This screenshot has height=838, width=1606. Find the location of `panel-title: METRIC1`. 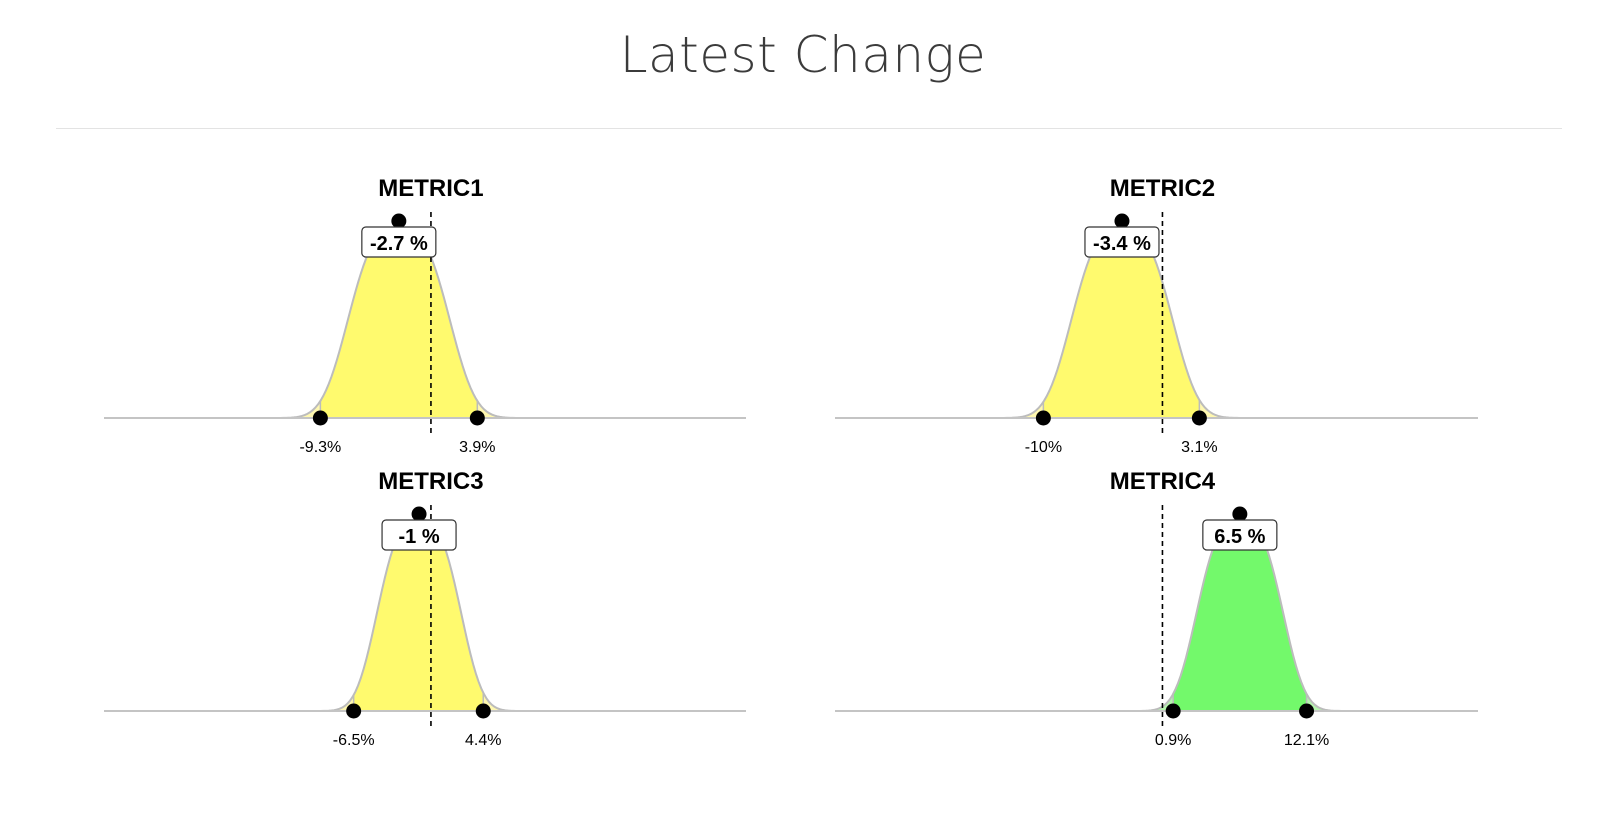

panel-title: METRIC1 is located at coordinates (430, 188).